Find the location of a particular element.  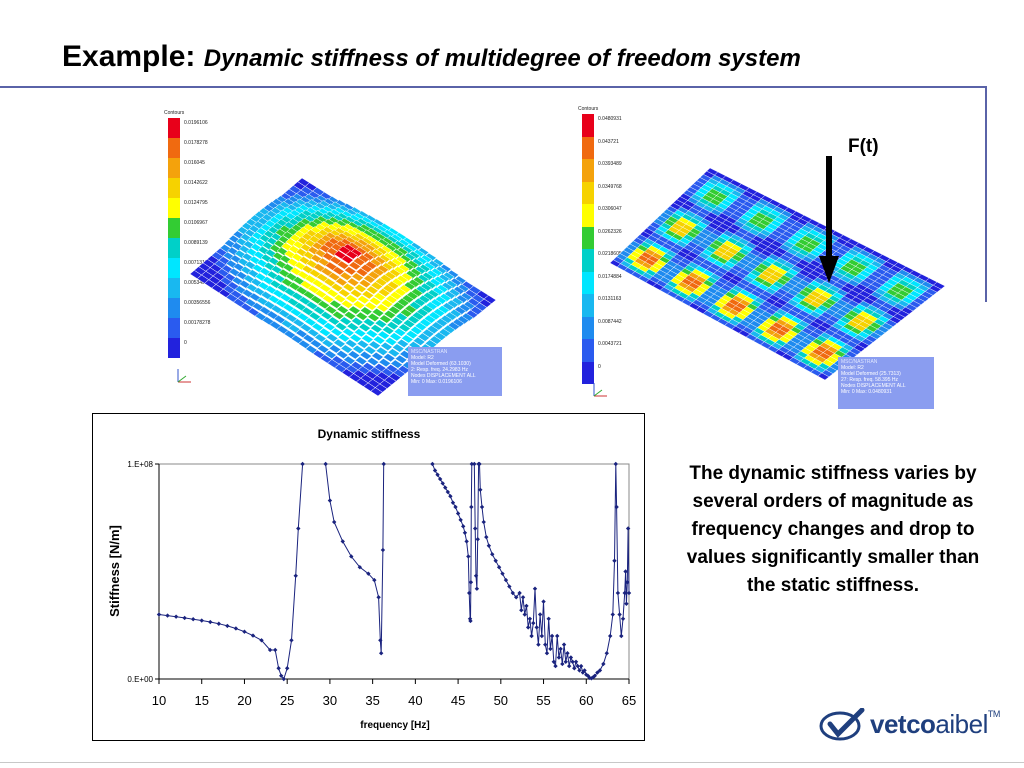

logo-check-icon is located at coordinates (842, 724).